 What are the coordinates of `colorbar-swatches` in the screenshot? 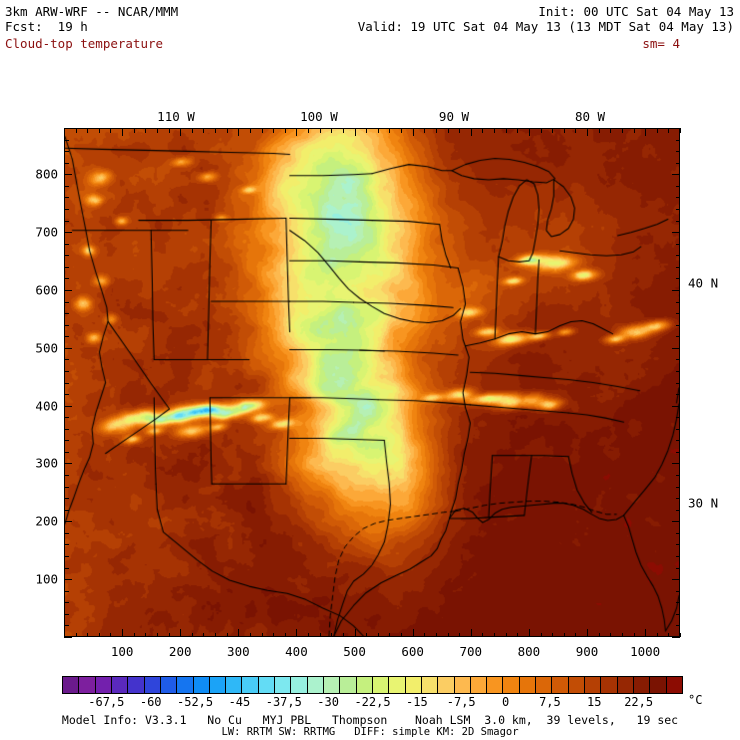 It's located at (372, 685).